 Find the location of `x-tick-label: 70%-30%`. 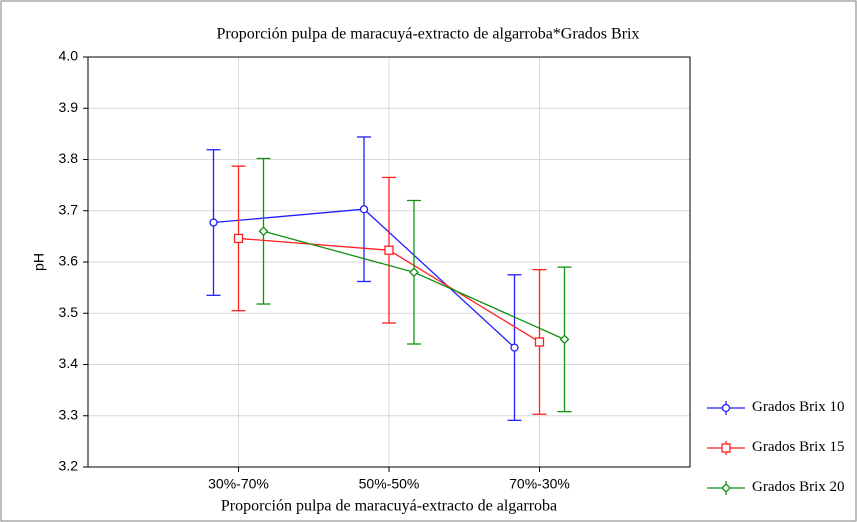

x-tick-label: 70%-30% is located at coordinates (539, 484).